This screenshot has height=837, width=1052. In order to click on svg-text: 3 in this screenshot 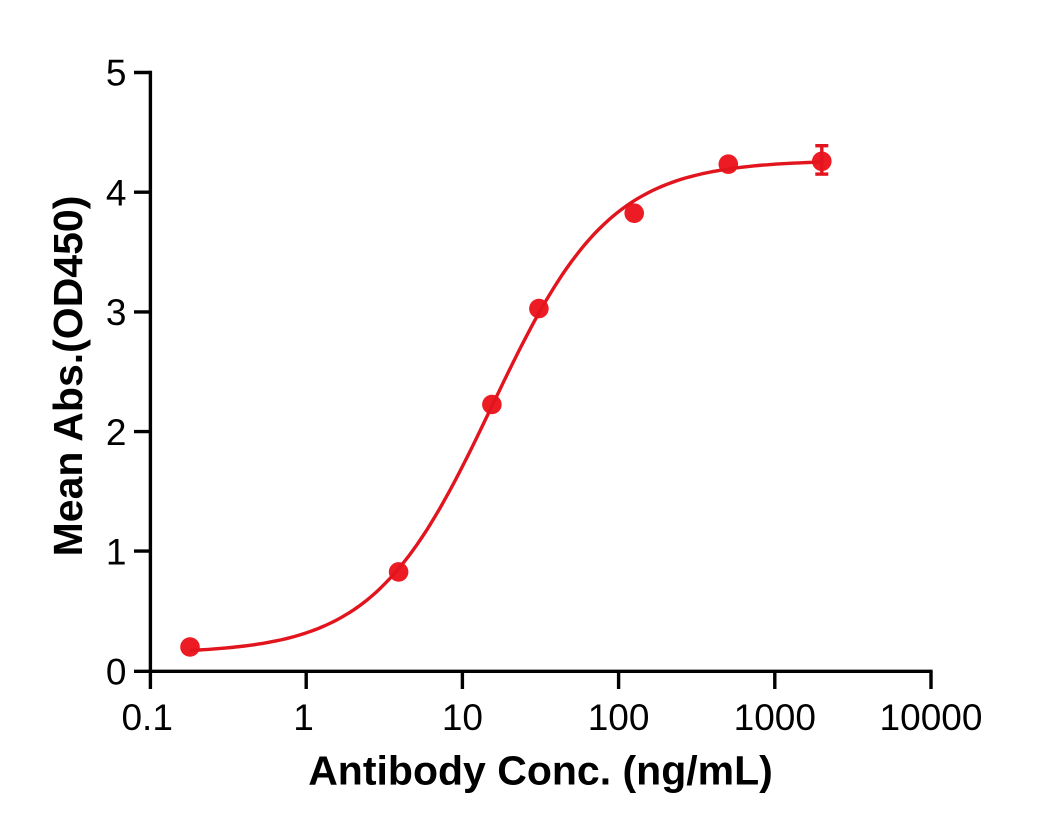, I will do `click(116, 312)`.